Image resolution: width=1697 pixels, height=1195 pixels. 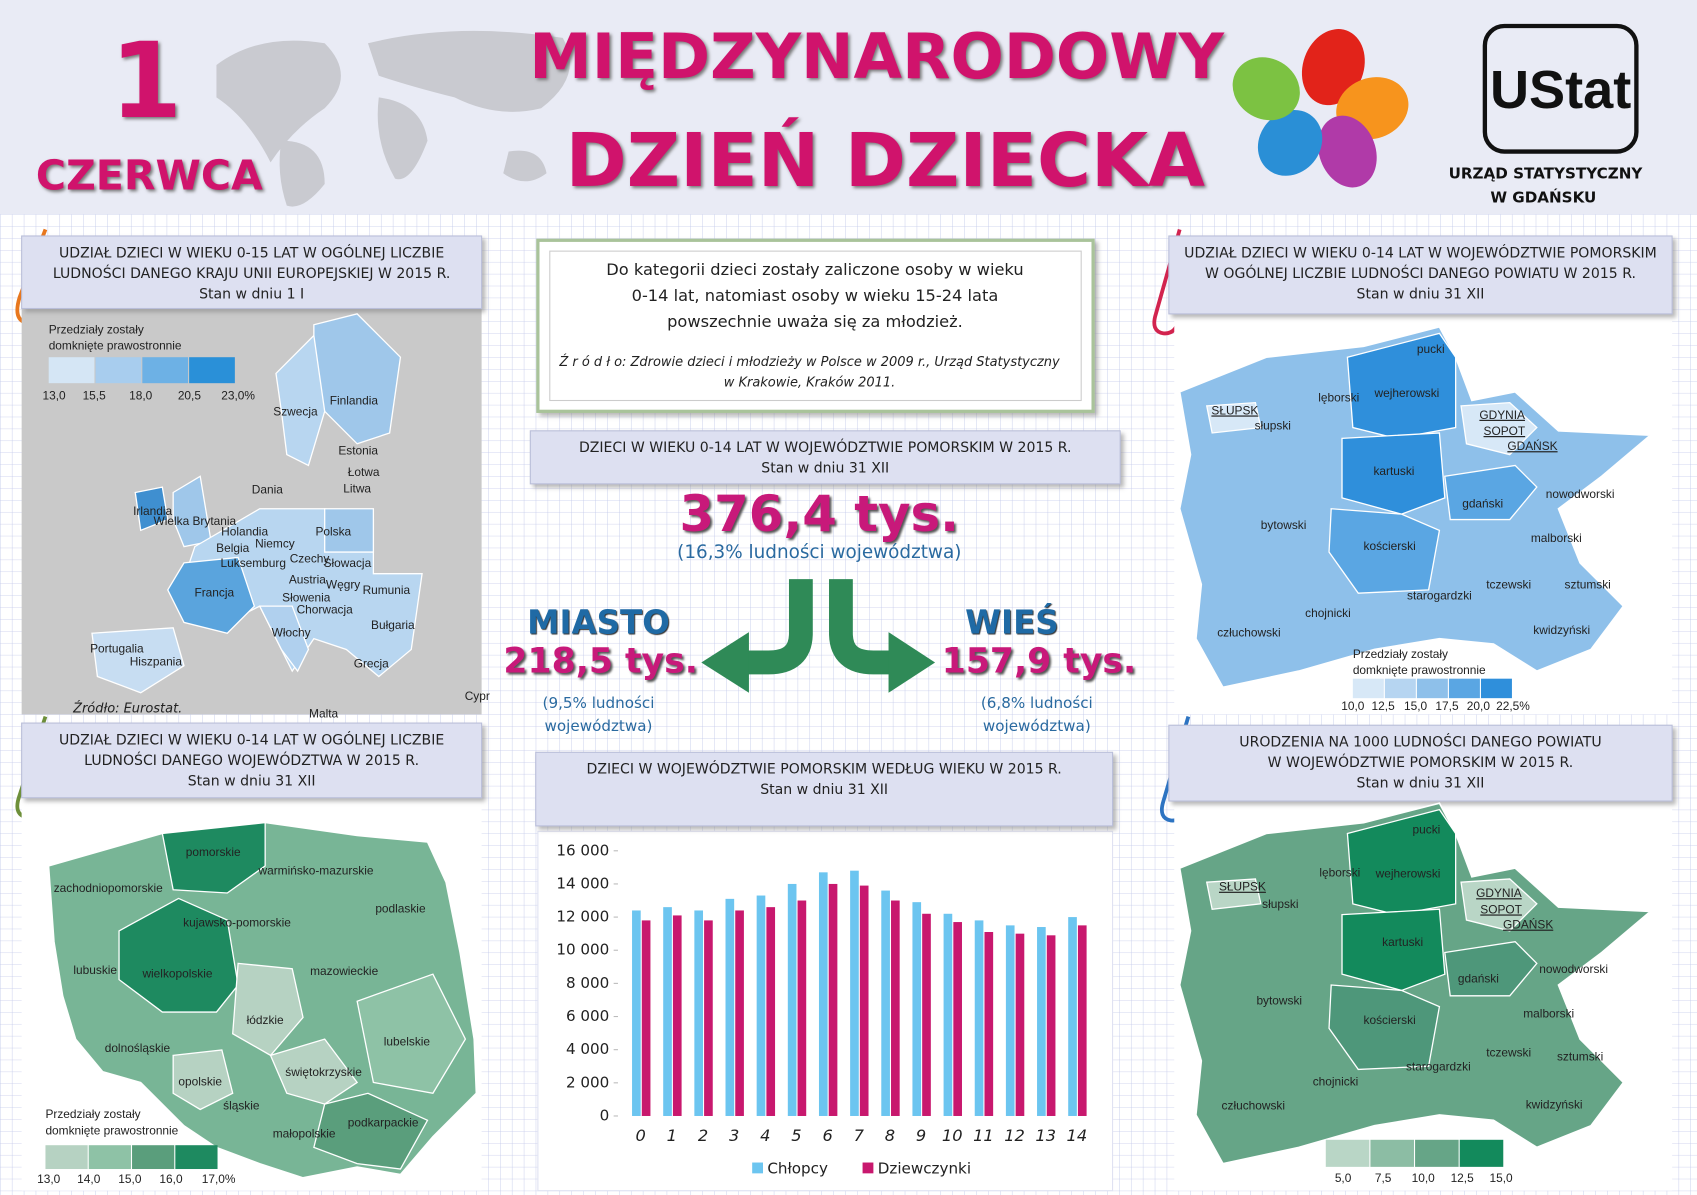 What do you see at coordinates (333, 532) in the screenshot?
I see `map-label: Polska` at bounding box center [333, 532].